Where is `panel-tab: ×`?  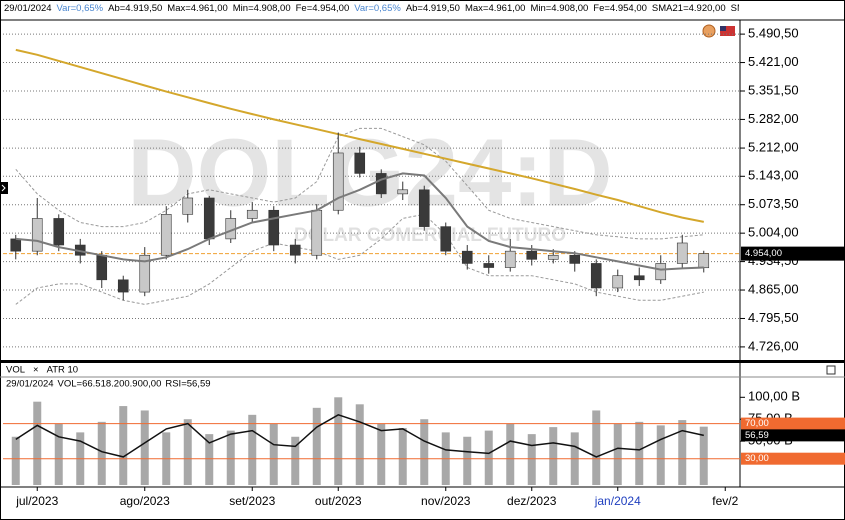
panel-tab: × is located at coordinates (36, 370).